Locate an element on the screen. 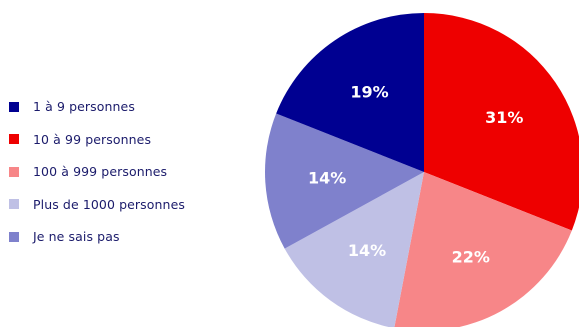 The height and width of the screenshot is (327, 579). legend-item: 10 à 99 personnes is located at coordinates (97, 139).